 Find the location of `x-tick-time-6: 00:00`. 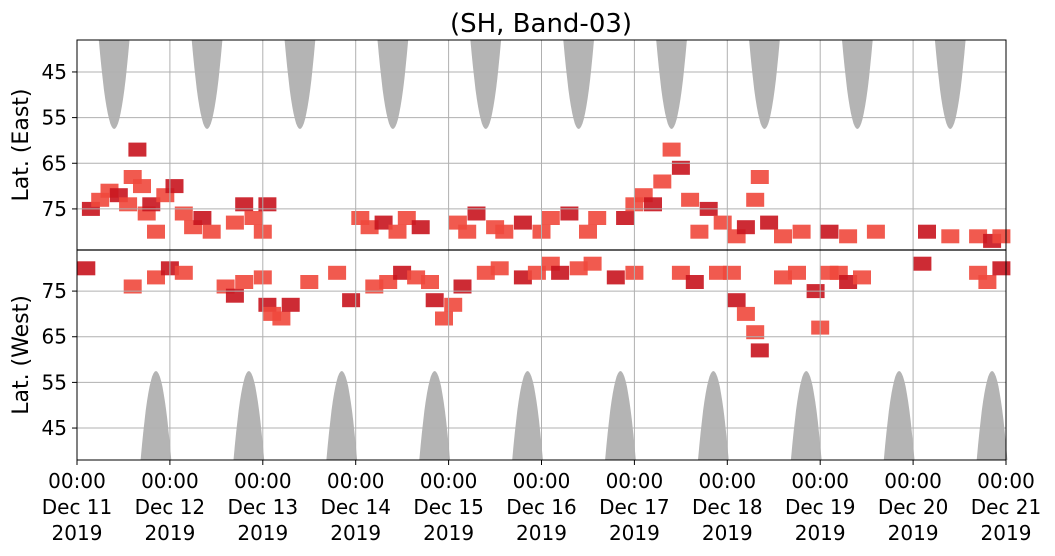

x-tick-time-6: 00:00 is located at coordinates (635, 481).